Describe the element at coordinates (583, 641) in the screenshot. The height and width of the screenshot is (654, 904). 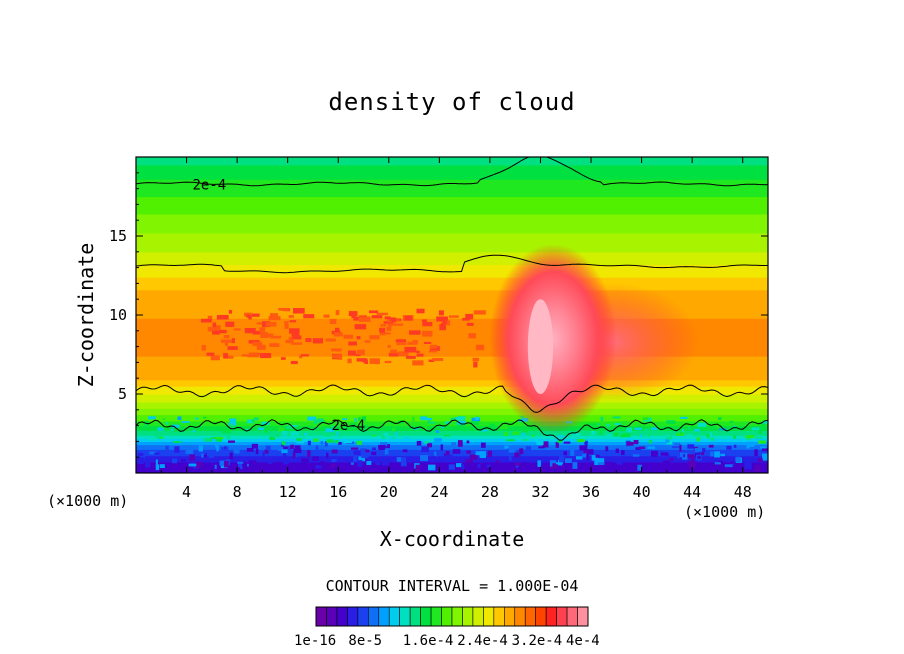
I see `colorbar-label: 4e-4` at that location.